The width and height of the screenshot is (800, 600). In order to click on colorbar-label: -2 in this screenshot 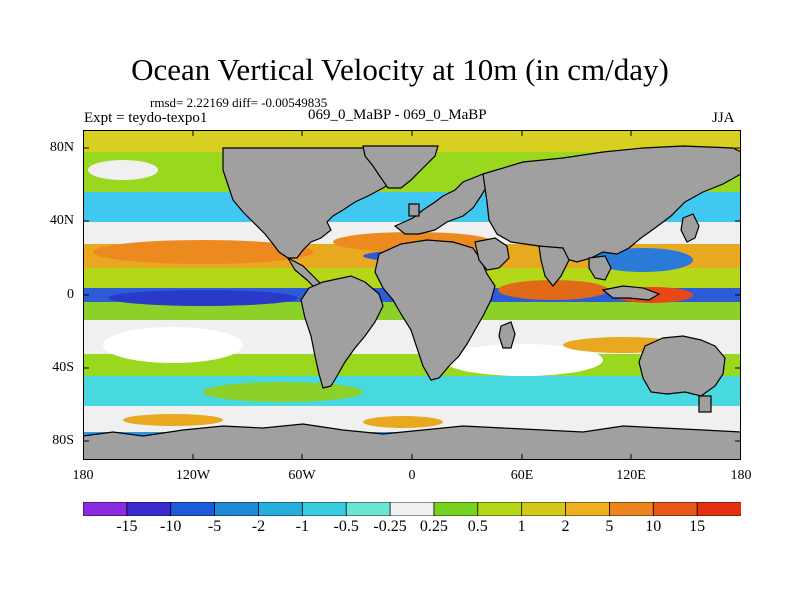, I will do `click(258, 526)`.